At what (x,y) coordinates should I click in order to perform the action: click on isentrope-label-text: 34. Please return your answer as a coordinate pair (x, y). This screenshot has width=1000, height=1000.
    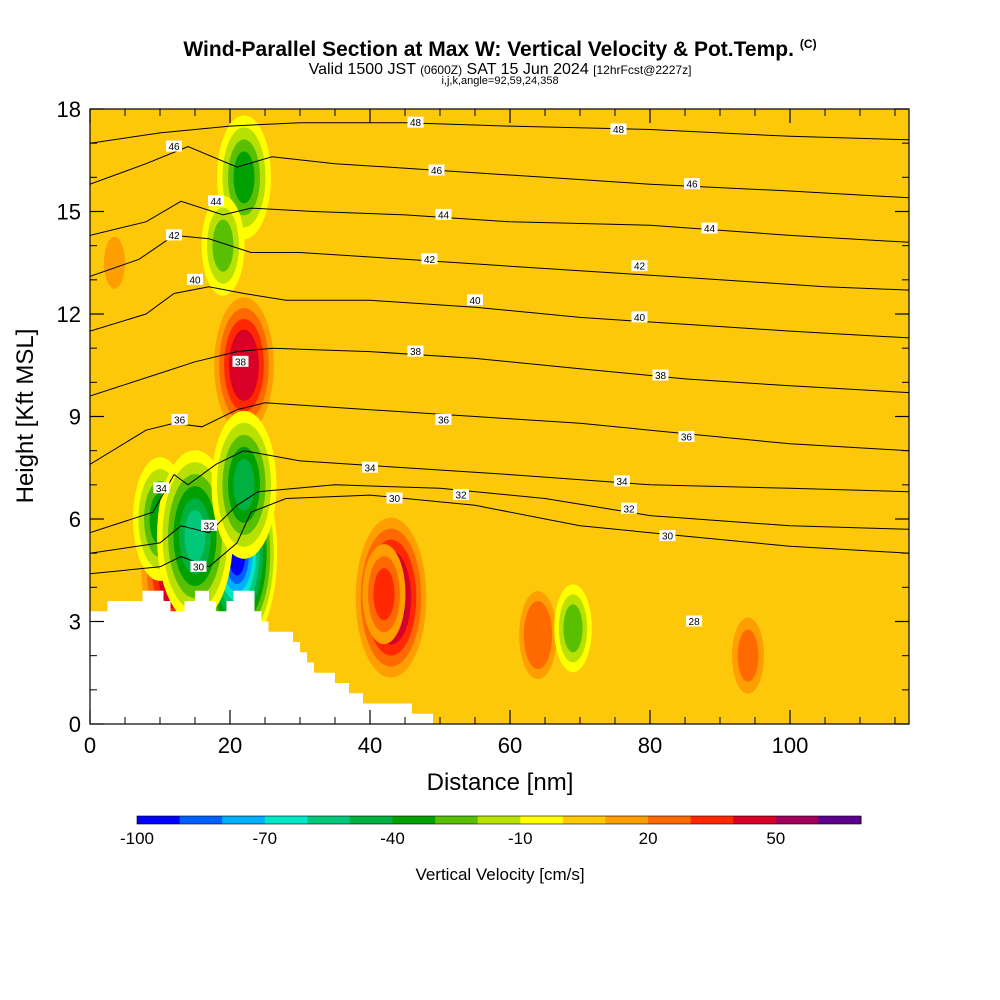
    Looking at the image, I should click on (162, 489).